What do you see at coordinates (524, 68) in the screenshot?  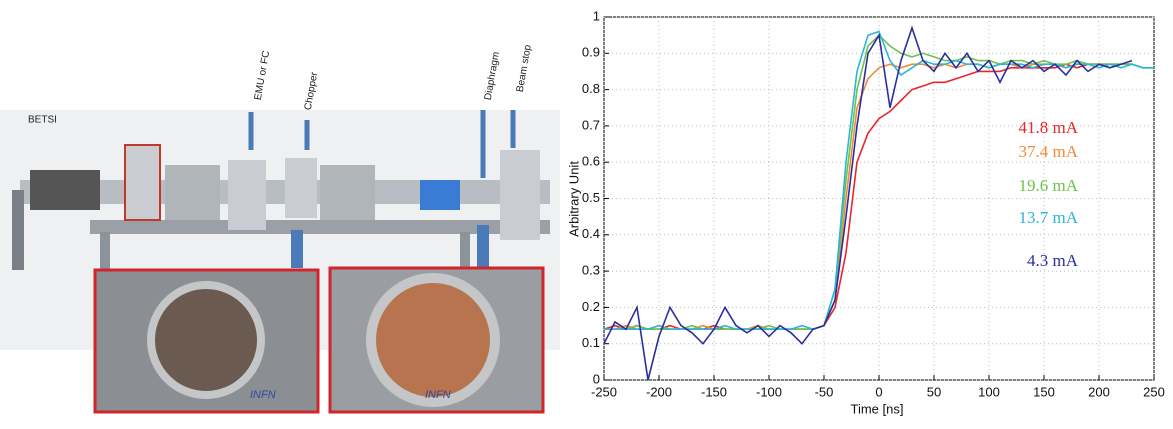 I see `label: Beam stop` at bounding box center [524, 68].